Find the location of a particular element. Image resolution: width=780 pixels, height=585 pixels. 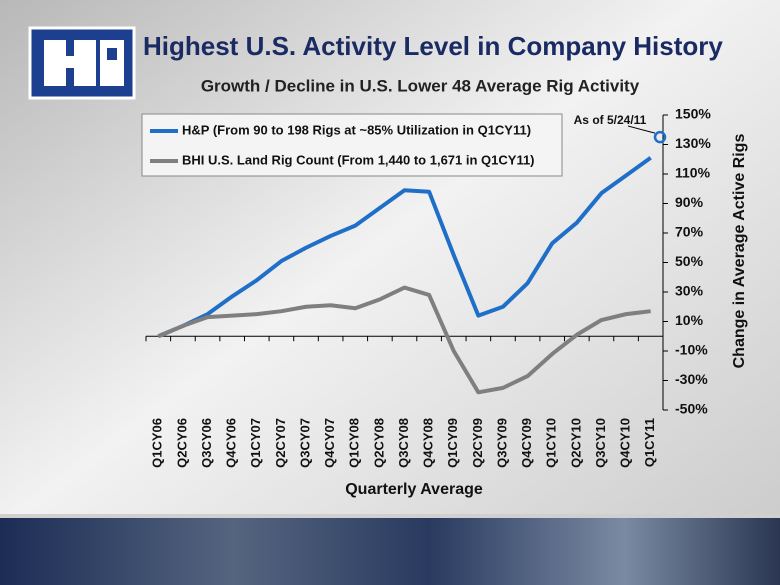

x-tick-label: Q1CY11 is located at coordinates (649, 442).